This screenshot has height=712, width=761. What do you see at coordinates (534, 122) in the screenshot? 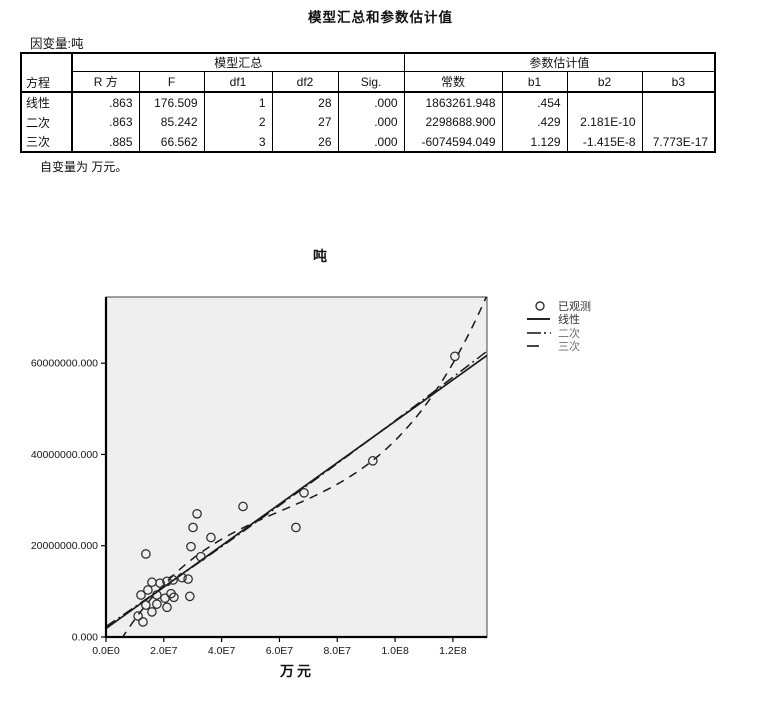
I see `value-cell: .429` at bounding box center [534, 122].